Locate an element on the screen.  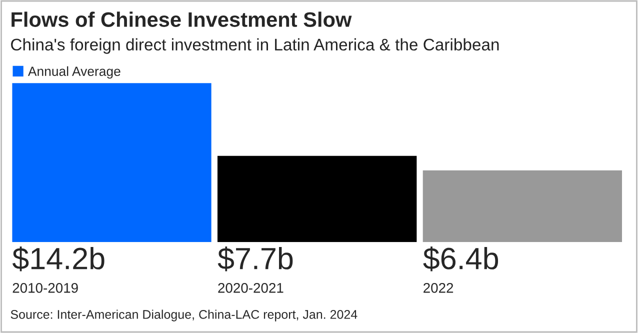
x-tick-label: 2020-2021 is located at coordinates (251, 288).